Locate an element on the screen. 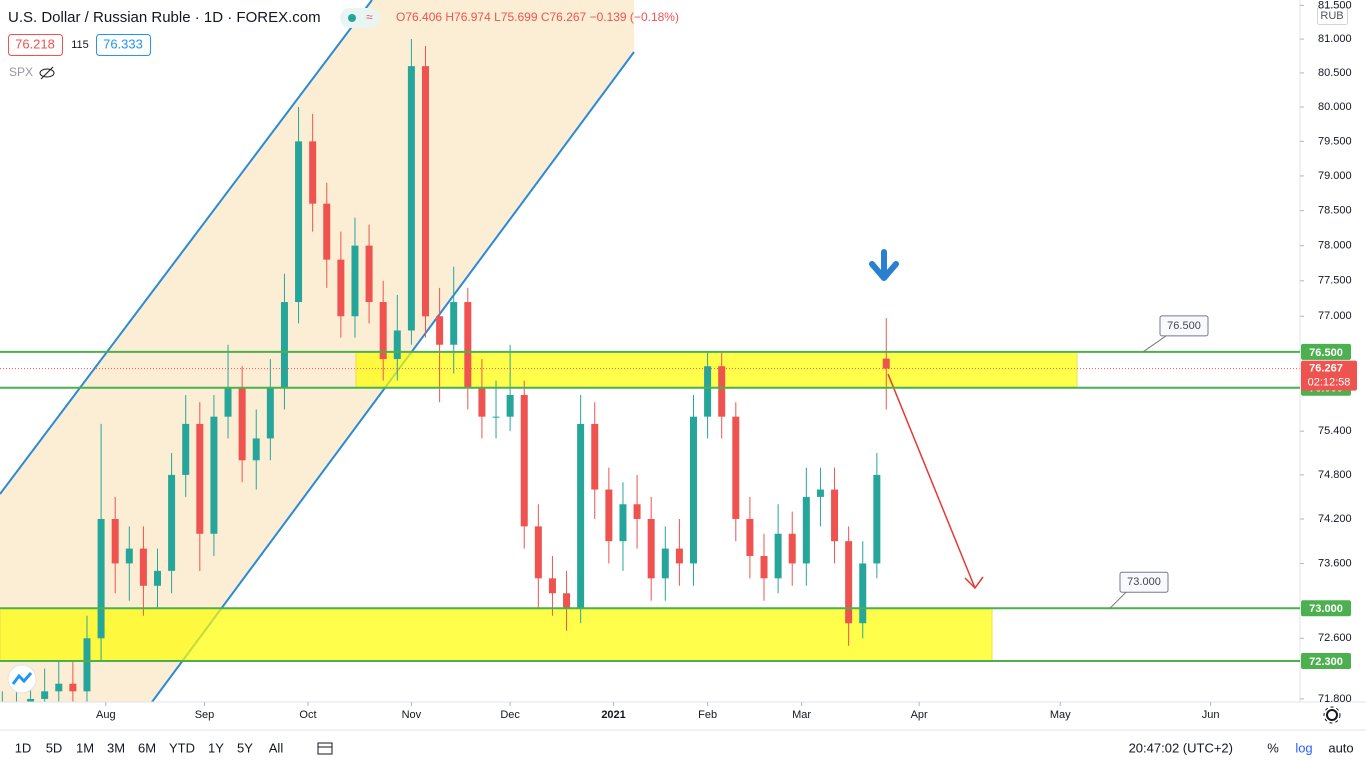  y-tick-label: 81.500 is located at coordinates (1335, 5).